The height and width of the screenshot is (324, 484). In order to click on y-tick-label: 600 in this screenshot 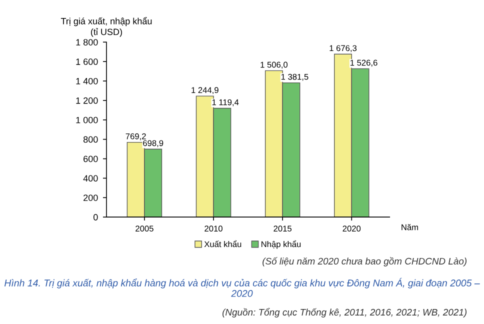, I will do `click(91, 159)`.